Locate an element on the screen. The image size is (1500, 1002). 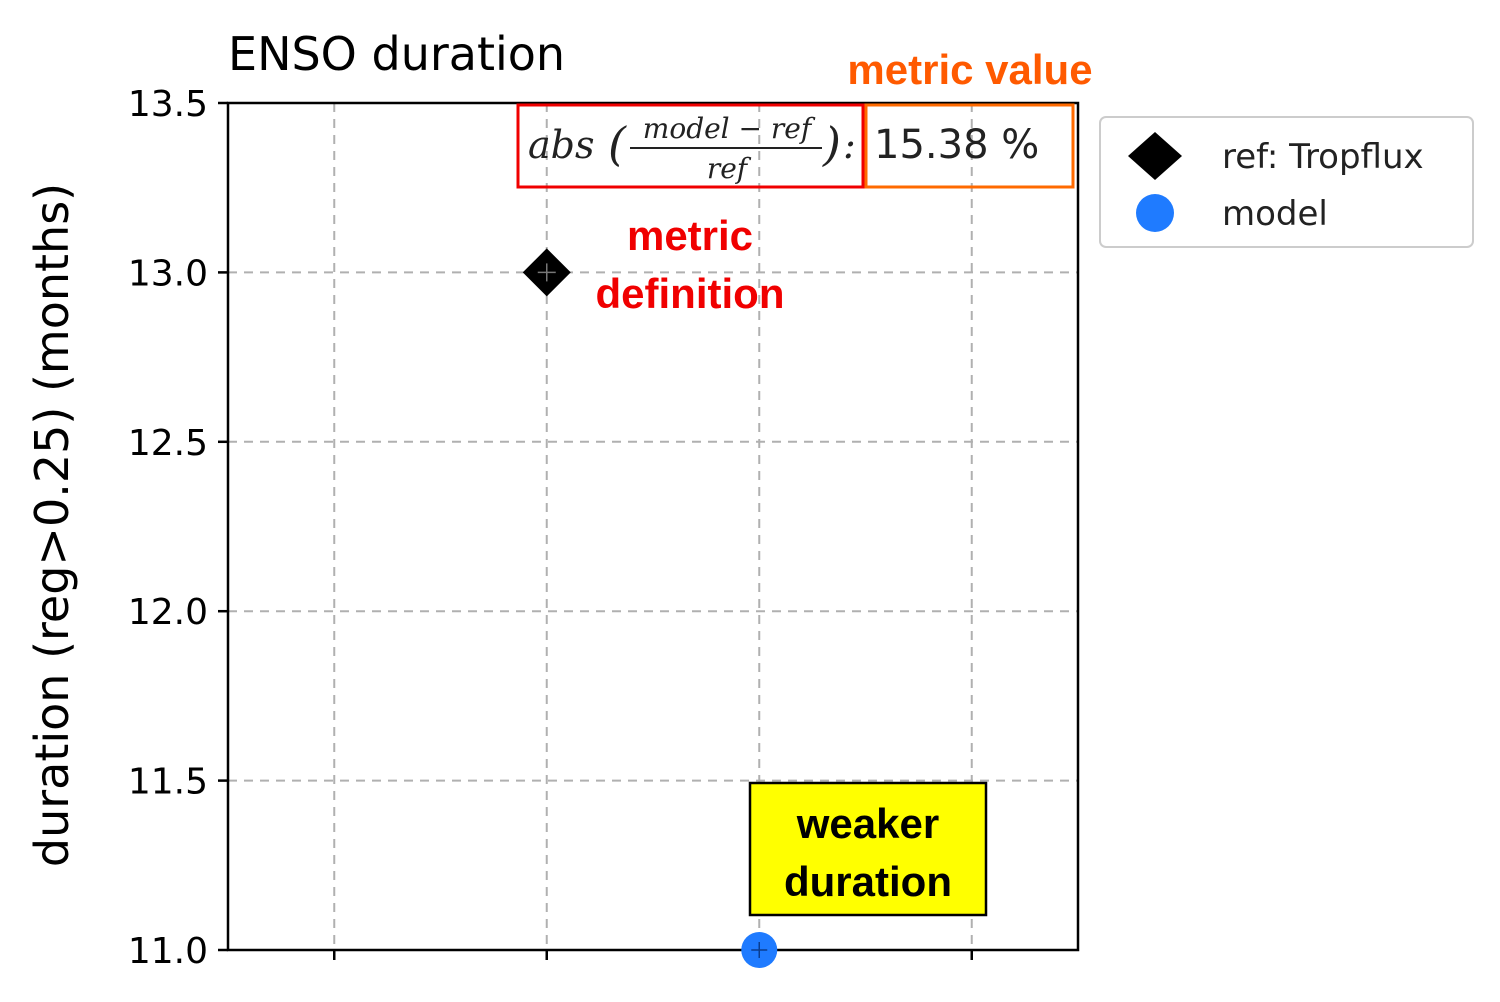
metric-paren-close: ) is located at coordinates (831, 144).